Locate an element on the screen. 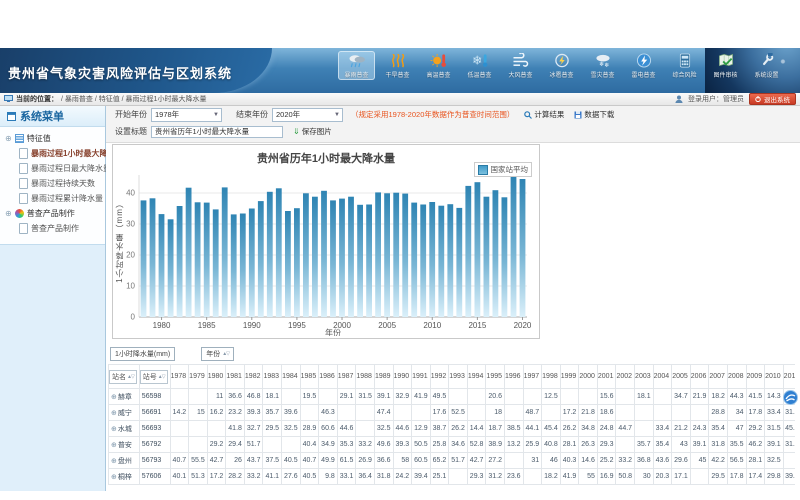 This screenshot has width=800, height=500. nav-item-rainstorm: 暴雨普查 is located at coordinates (356, 65).